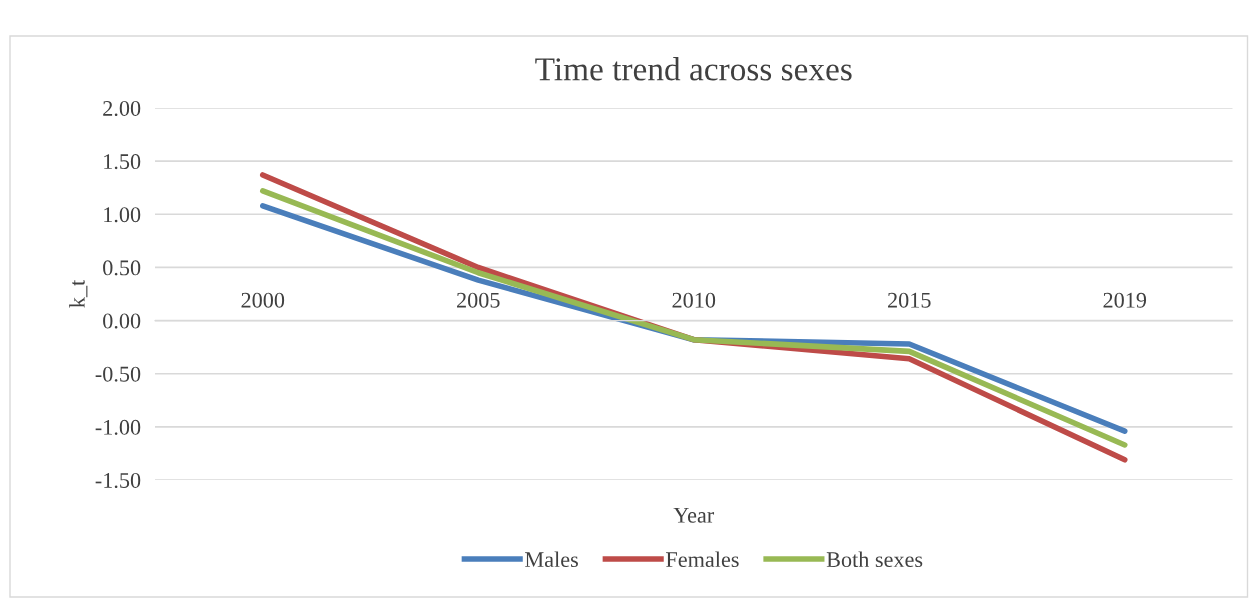 This screenshot has width=1250, height=600. What do you see at coordinates (478, 300) in the screenshot?
I see `x-tick-label: 2005` at bounding box center [478, 300].